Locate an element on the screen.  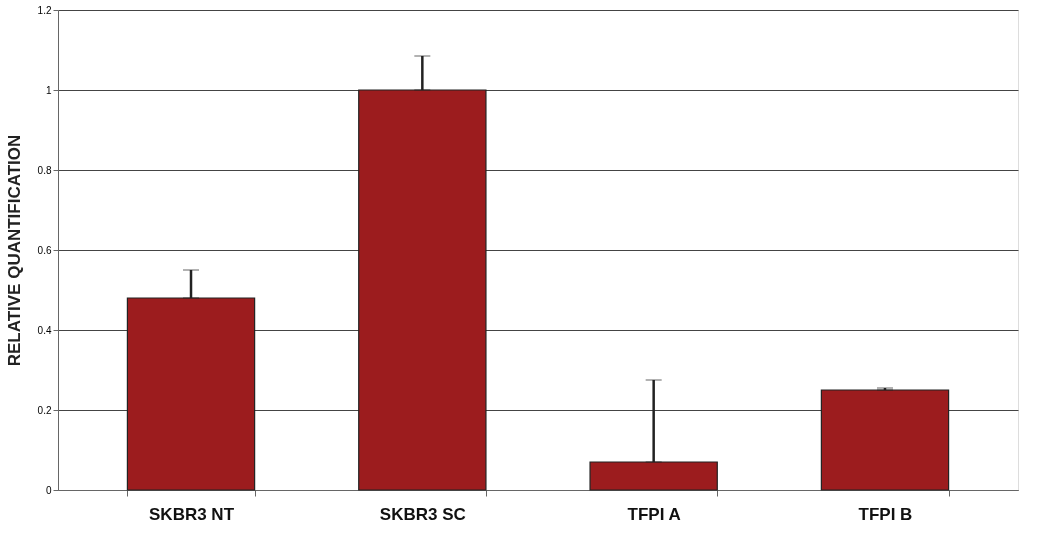
x-tick-label: SKBR3 SC is located at coordinates (422, 514).